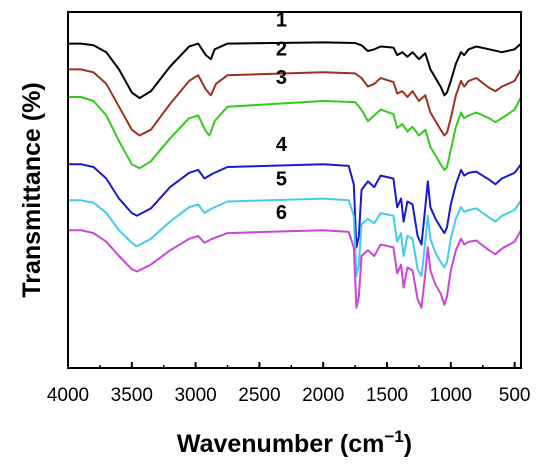 The height and width of the screenshot is (474, 550). Describe the element at coordinates (281, 21) in the screenshot. I see `series-label-1: 1` at that location.